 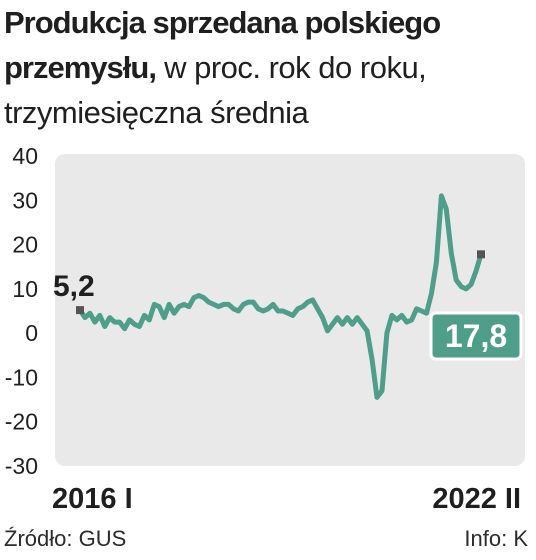 I want to click on y-tick-label: -30, so click(x=21, y=466).